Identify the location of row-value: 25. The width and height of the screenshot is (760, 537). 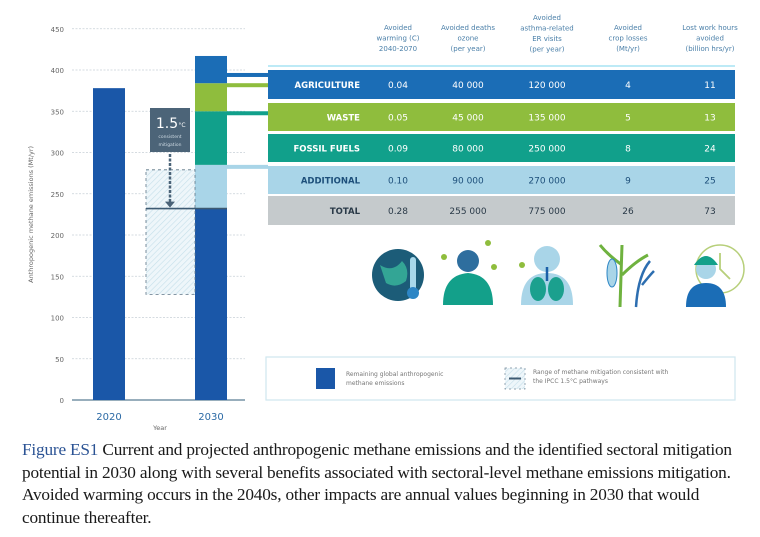
(709, 182).